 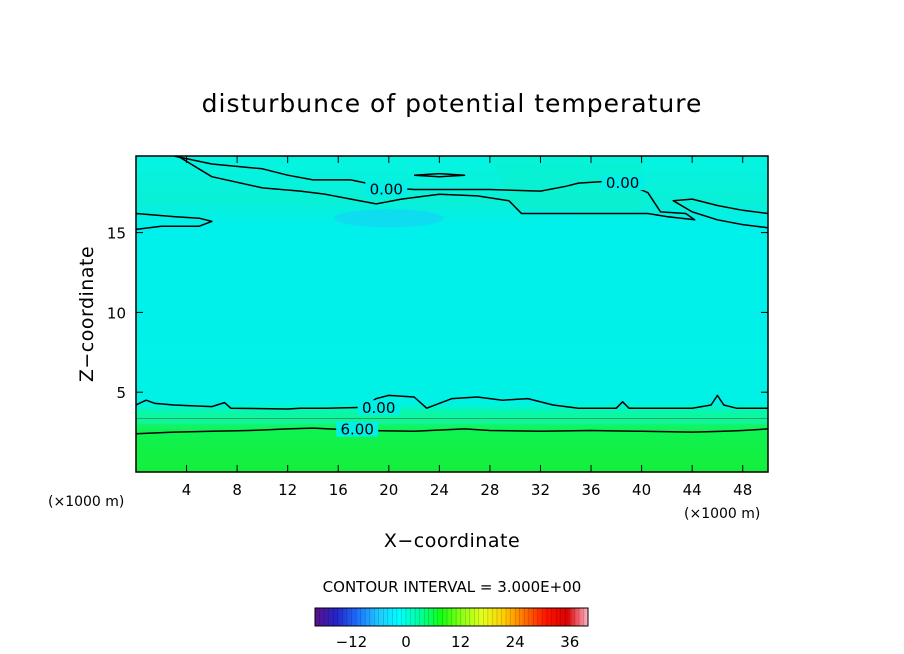 What do you see at coordinates (515, 642) in the screenshot?
I see `colorbar-tick-label: 24` at bounding box center [515, 642].